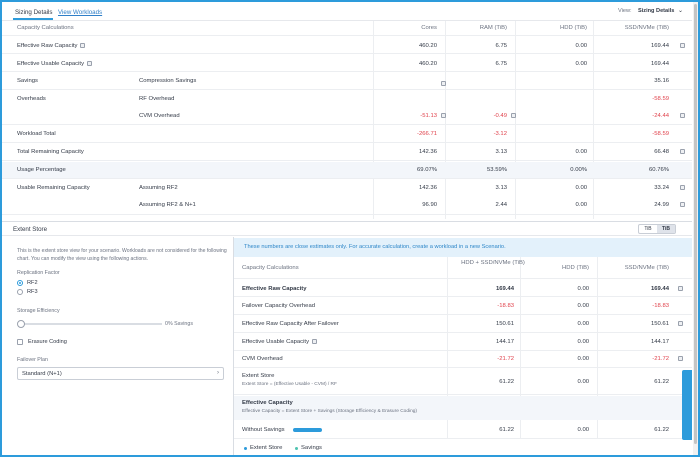 This screenshot has height=457, width=700. What do you see at coordinates (504, 324) in the screenshot?
I see `combined-value: 150.61` at bounding box center [504, 324].